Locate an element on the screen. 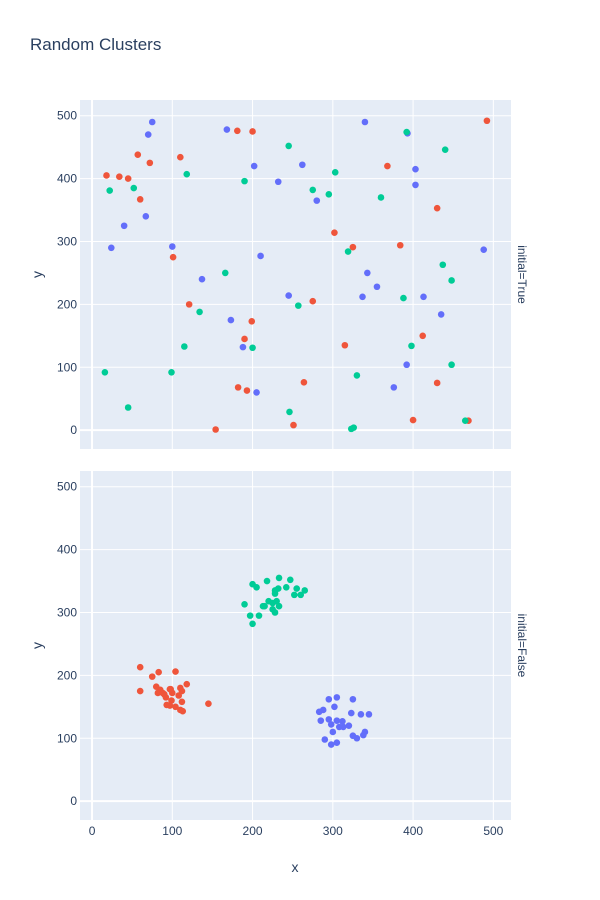 This screenshot has width=600, height=900. y-tick-label: 500 is located at coordinates (67, 487).